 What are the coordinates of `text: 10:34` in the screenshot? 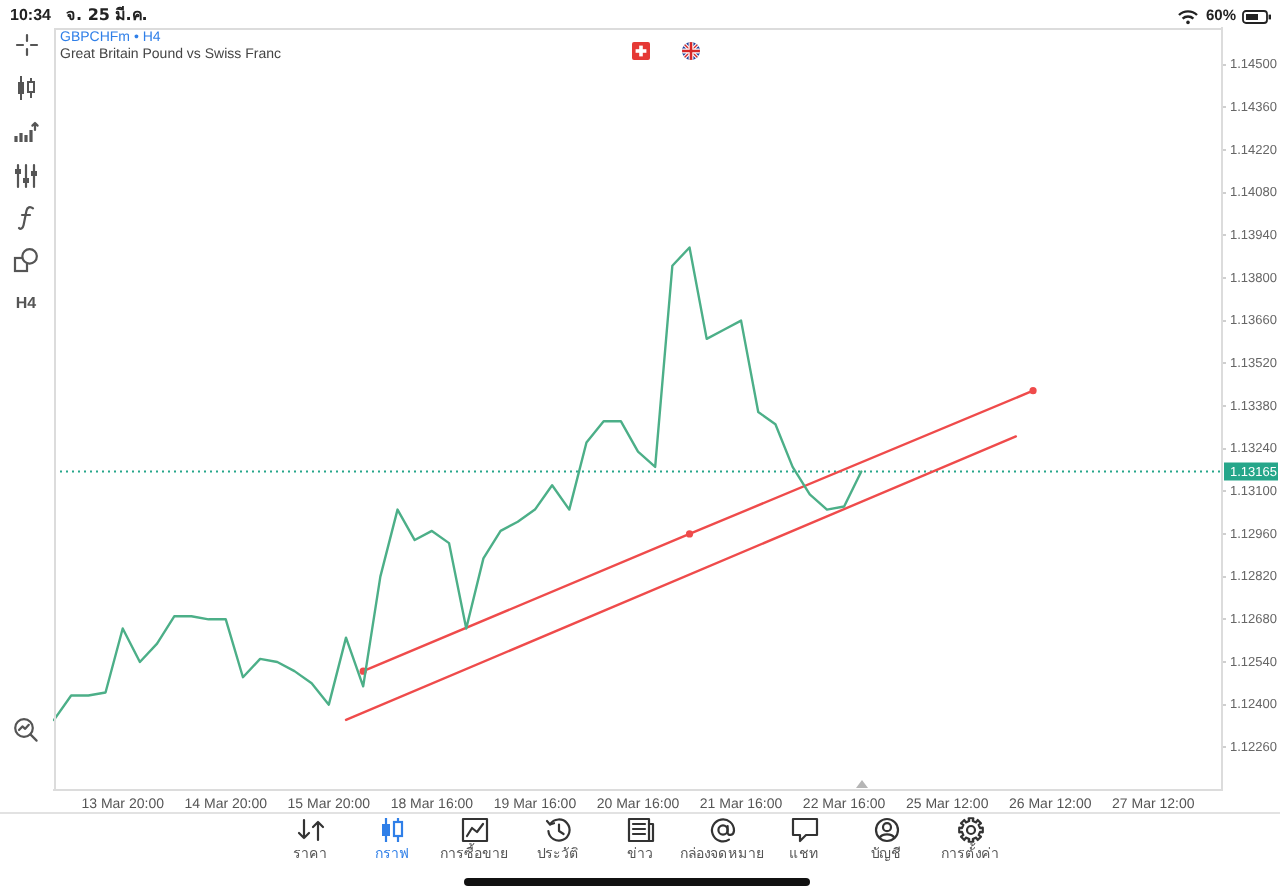 It's located at (30, 15).